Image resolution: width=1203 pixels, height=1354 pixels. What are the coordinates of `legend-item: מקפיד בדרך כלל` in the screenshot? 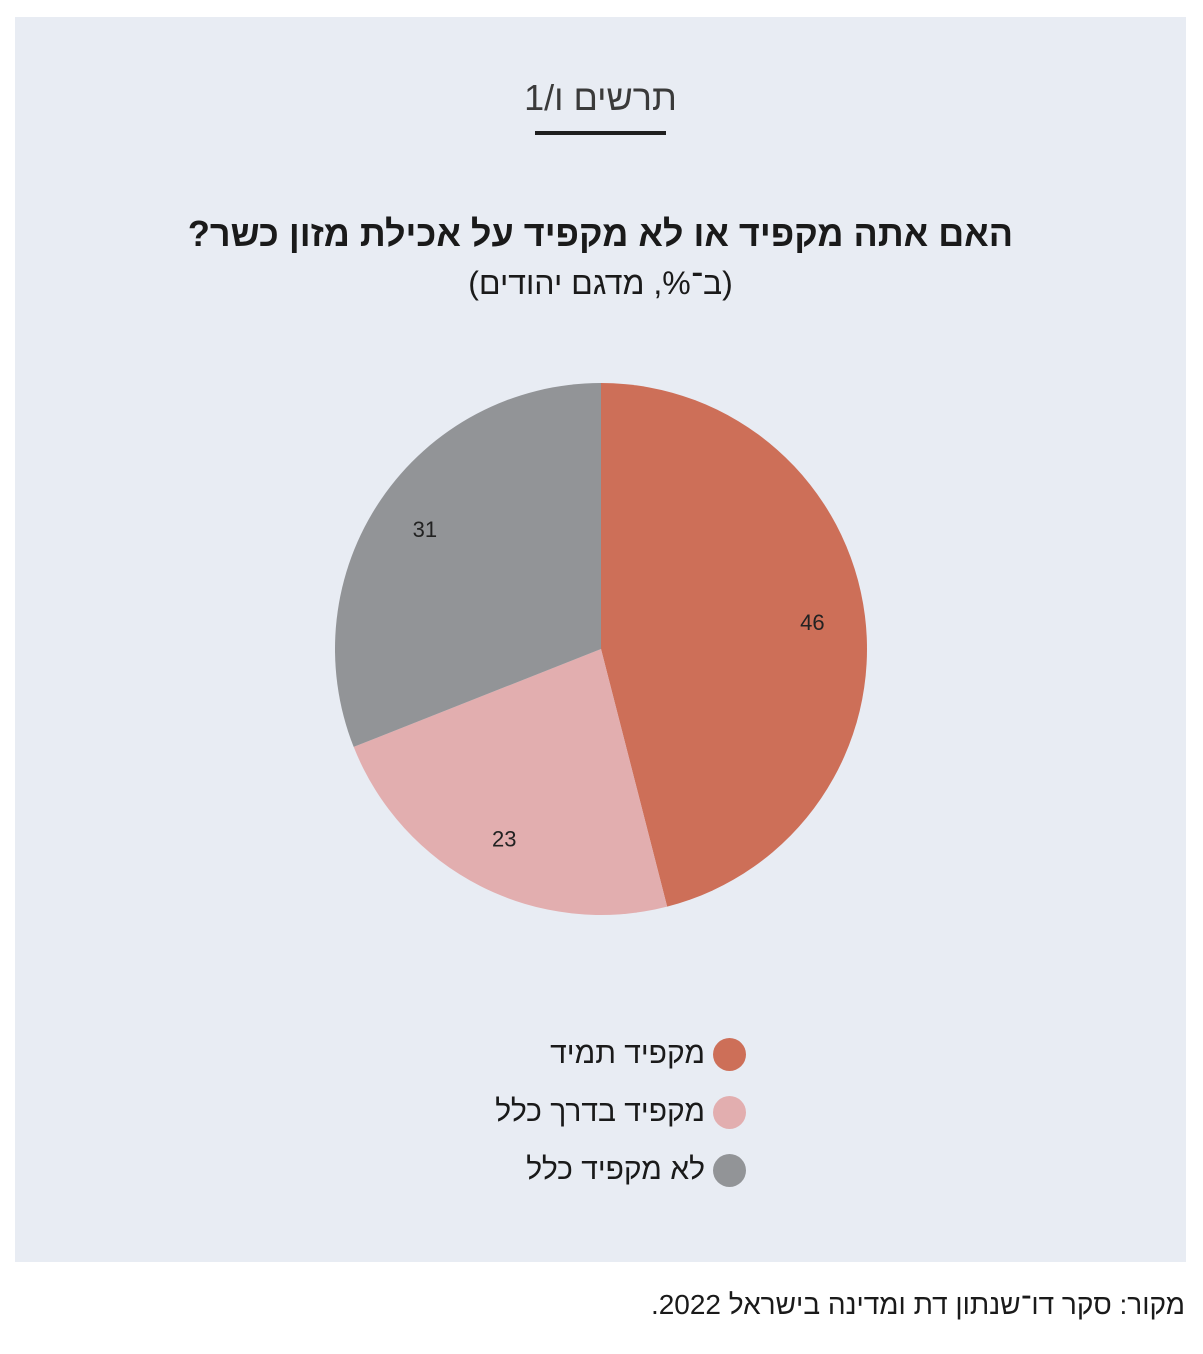 It's located at (620, 1112).